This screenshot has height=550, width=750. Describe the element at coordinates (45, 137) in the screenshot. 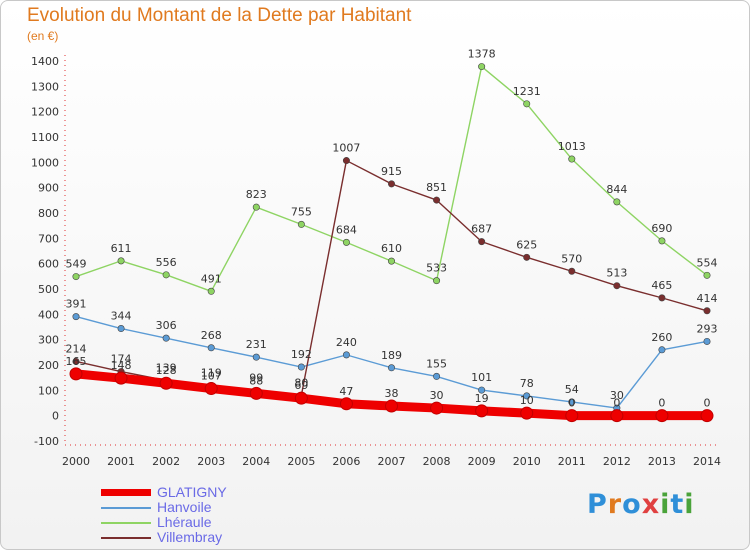

I see `y-tick-label: 1100` at that location.